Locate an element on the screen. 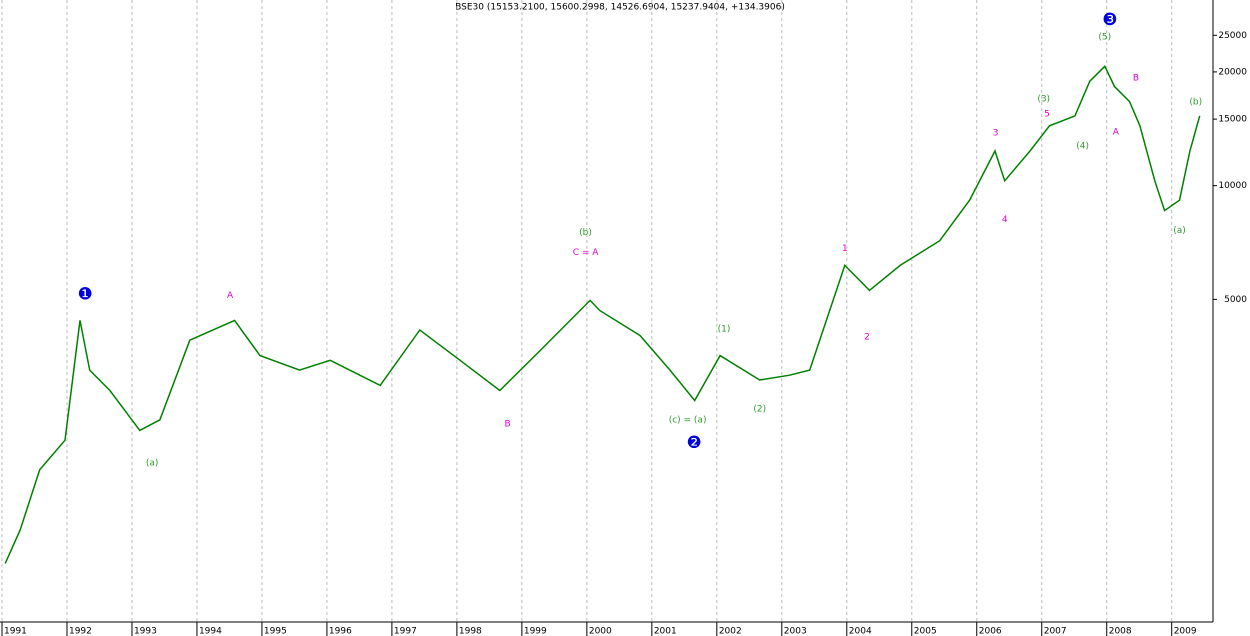 The image size is (1250, 636). x-tick-label: 2000 is located at coordinates (600, 631).